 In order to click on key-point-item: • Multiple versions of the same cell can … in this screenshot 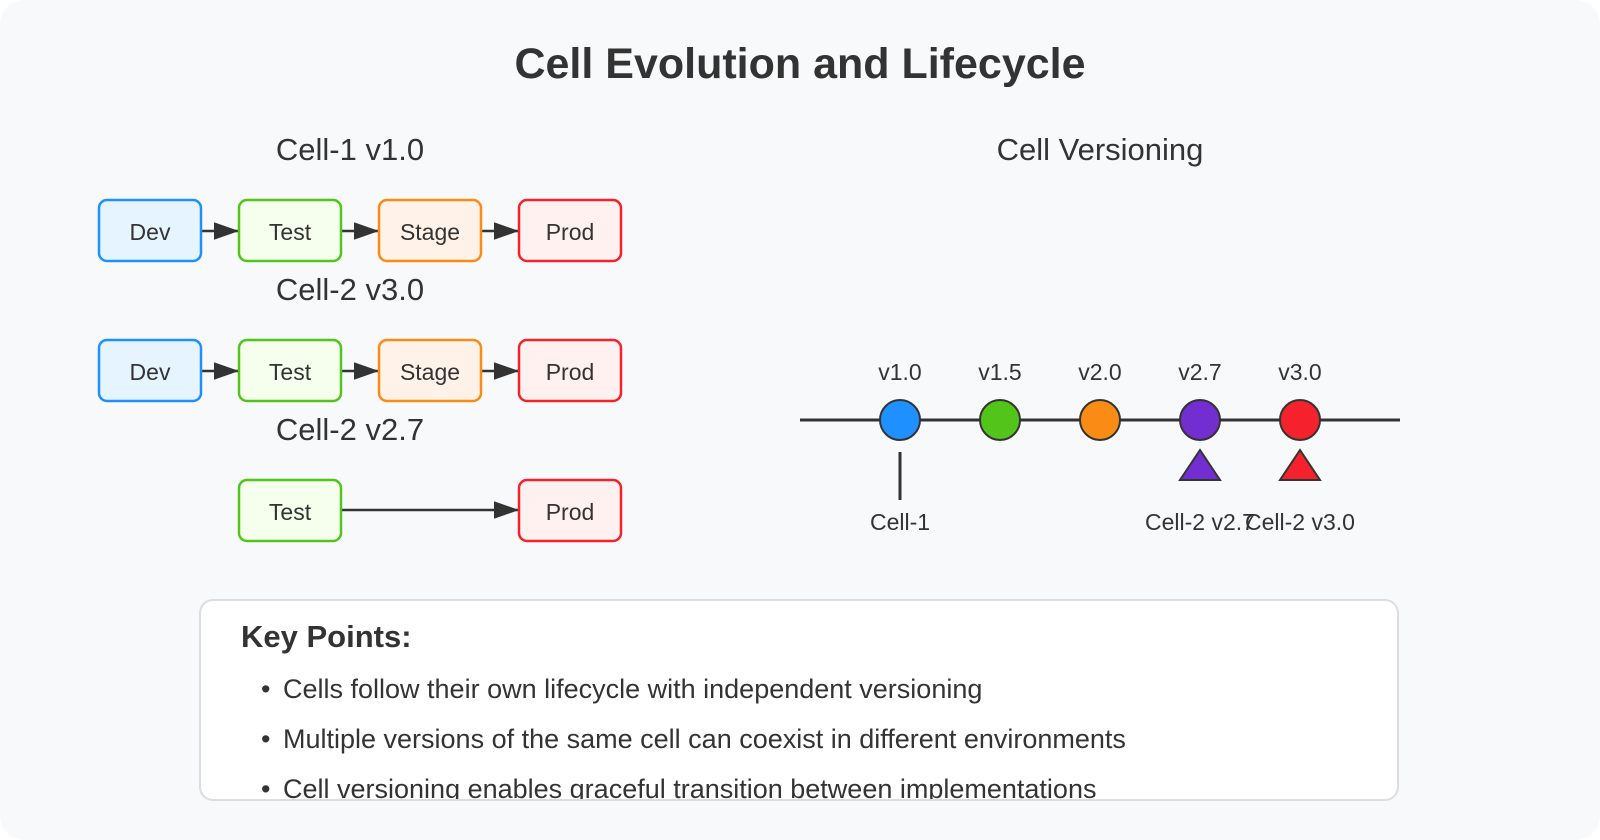, I will do `click(693, 739)`.